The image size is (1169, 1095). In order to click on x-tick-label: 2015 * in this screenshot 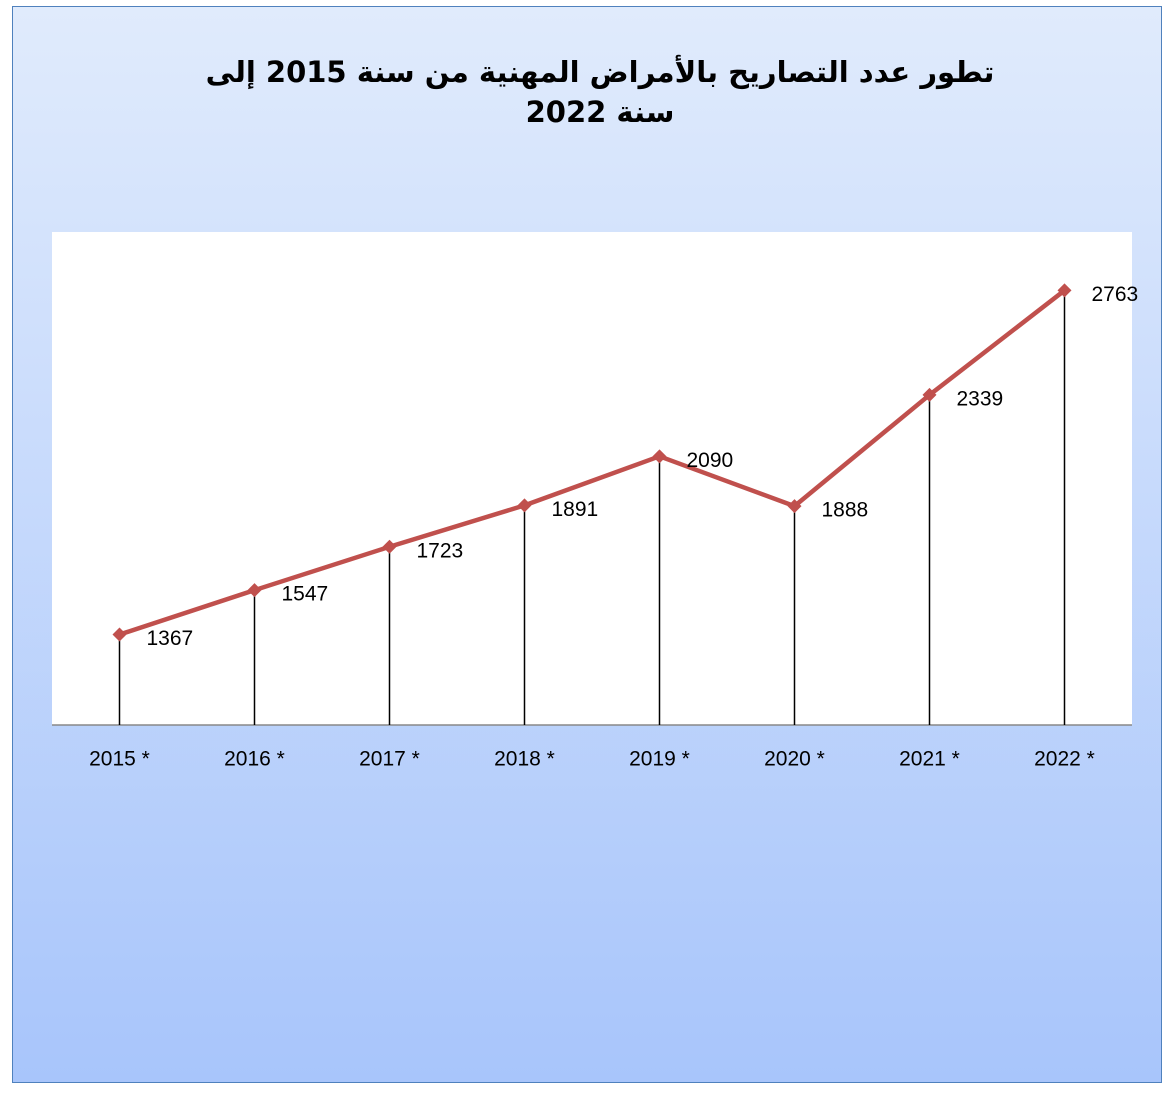, I will do `click(119, 759)`.